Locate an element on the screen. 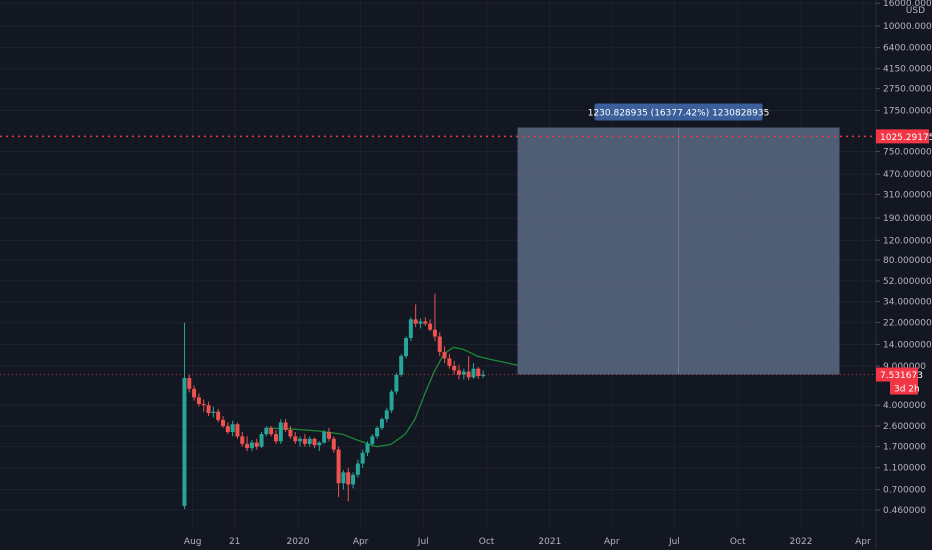 The width and height of the screenshot is (932, 550). countdown-tag-text: 3d 2h is located at coordinates (907, 390).